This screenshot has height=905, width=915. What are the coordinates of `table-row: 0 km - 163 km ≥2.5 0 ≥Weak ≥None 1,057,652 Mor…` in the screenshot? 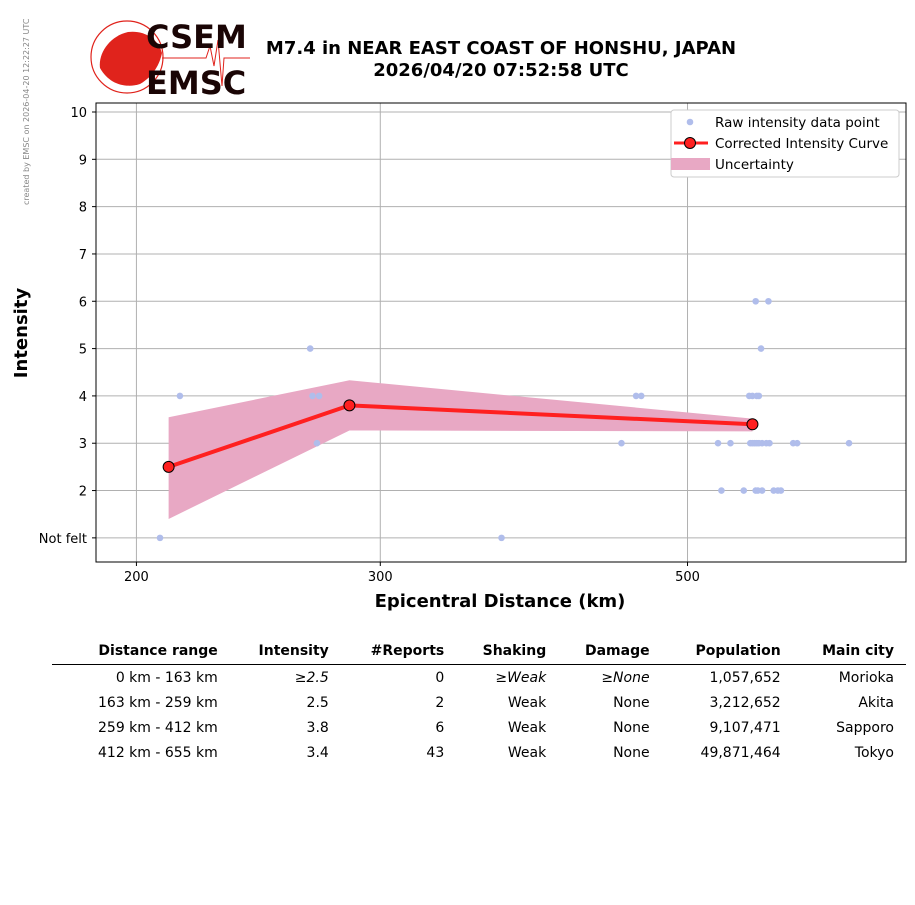 It's located at (479, 678).